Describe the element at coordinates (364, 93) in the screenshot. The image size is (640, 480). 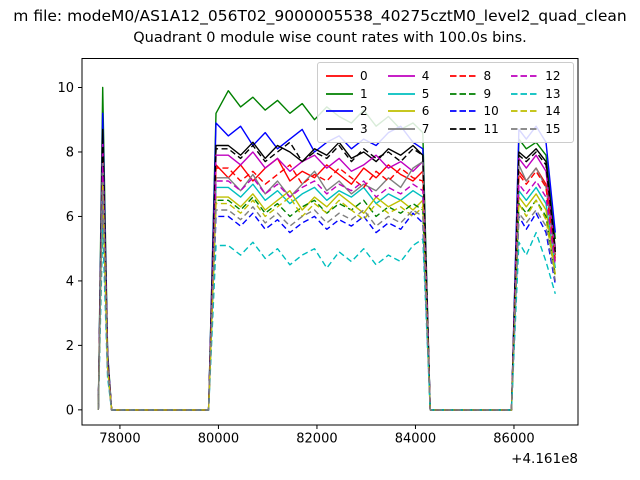
I see `legend-label: 1` at that location.